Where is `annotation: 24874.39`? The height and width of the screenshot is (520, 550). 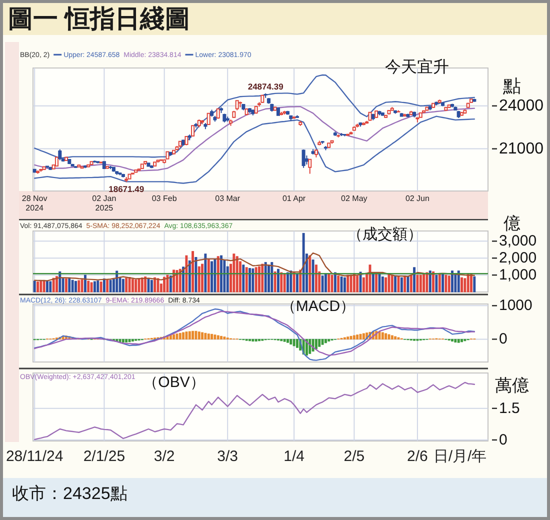
annotation: 24874.39 is located at coordinates (266, 86).